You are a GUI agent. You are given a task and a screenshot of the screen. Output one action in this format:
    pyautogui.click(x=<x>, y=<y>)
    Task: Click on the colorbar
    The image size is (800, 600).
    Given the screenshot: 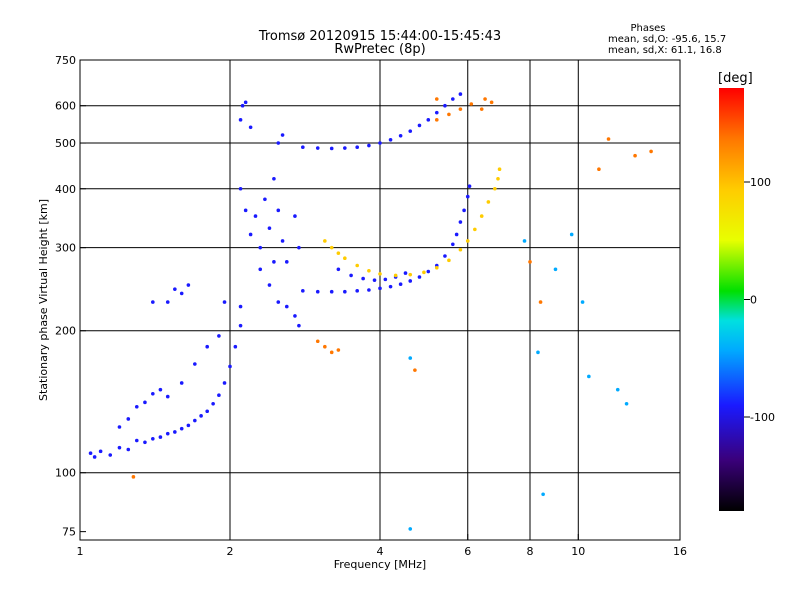 What is the action you would take?
    pyautogui.click(x=731, y=299)
    